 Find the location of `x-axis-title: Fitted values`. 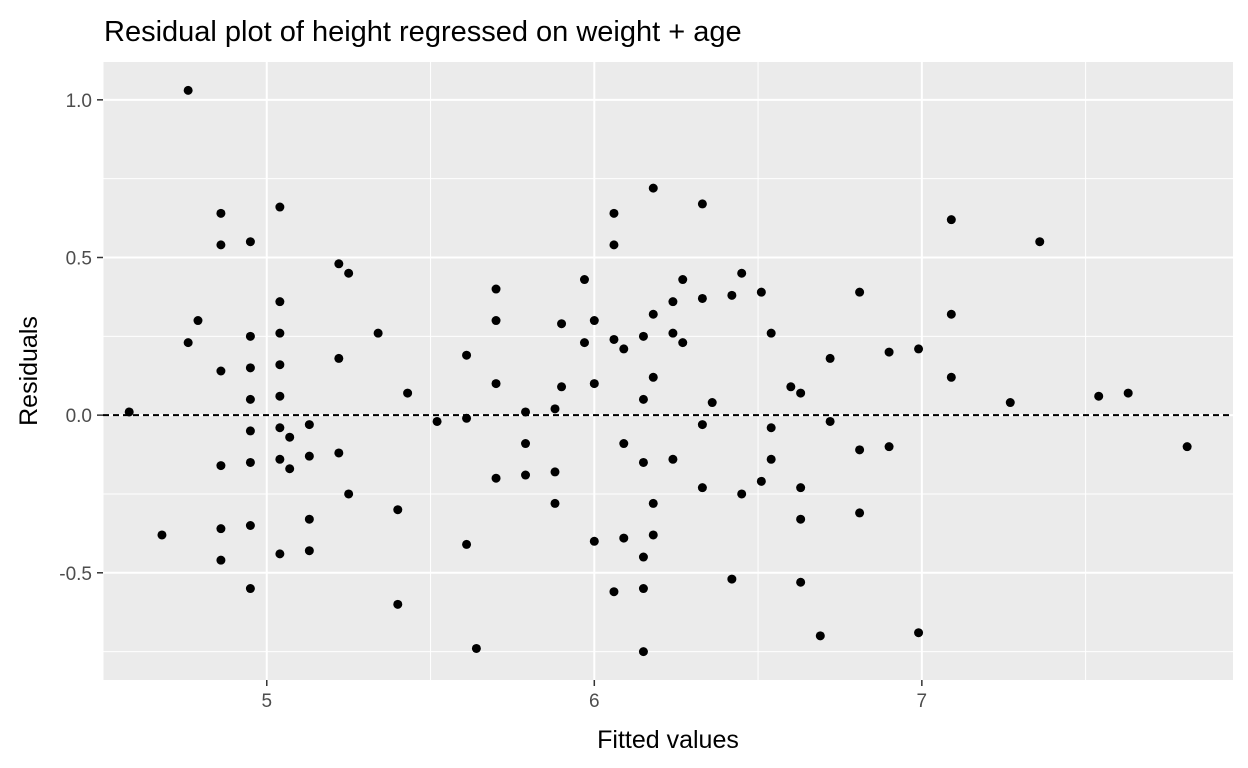

x-axis-title: Fitted values is located at coordinates (668, 740).